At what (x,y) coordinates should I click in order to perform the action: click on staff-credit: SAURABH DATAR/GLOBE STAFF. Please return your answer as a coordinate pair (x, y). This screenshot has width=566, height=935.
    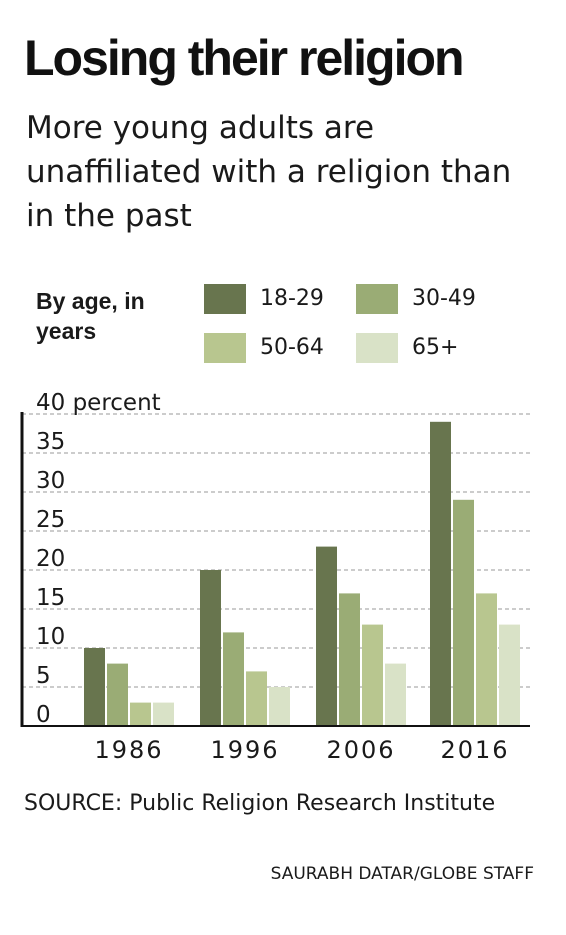
    Looking at the image, I should click on (402, 874).